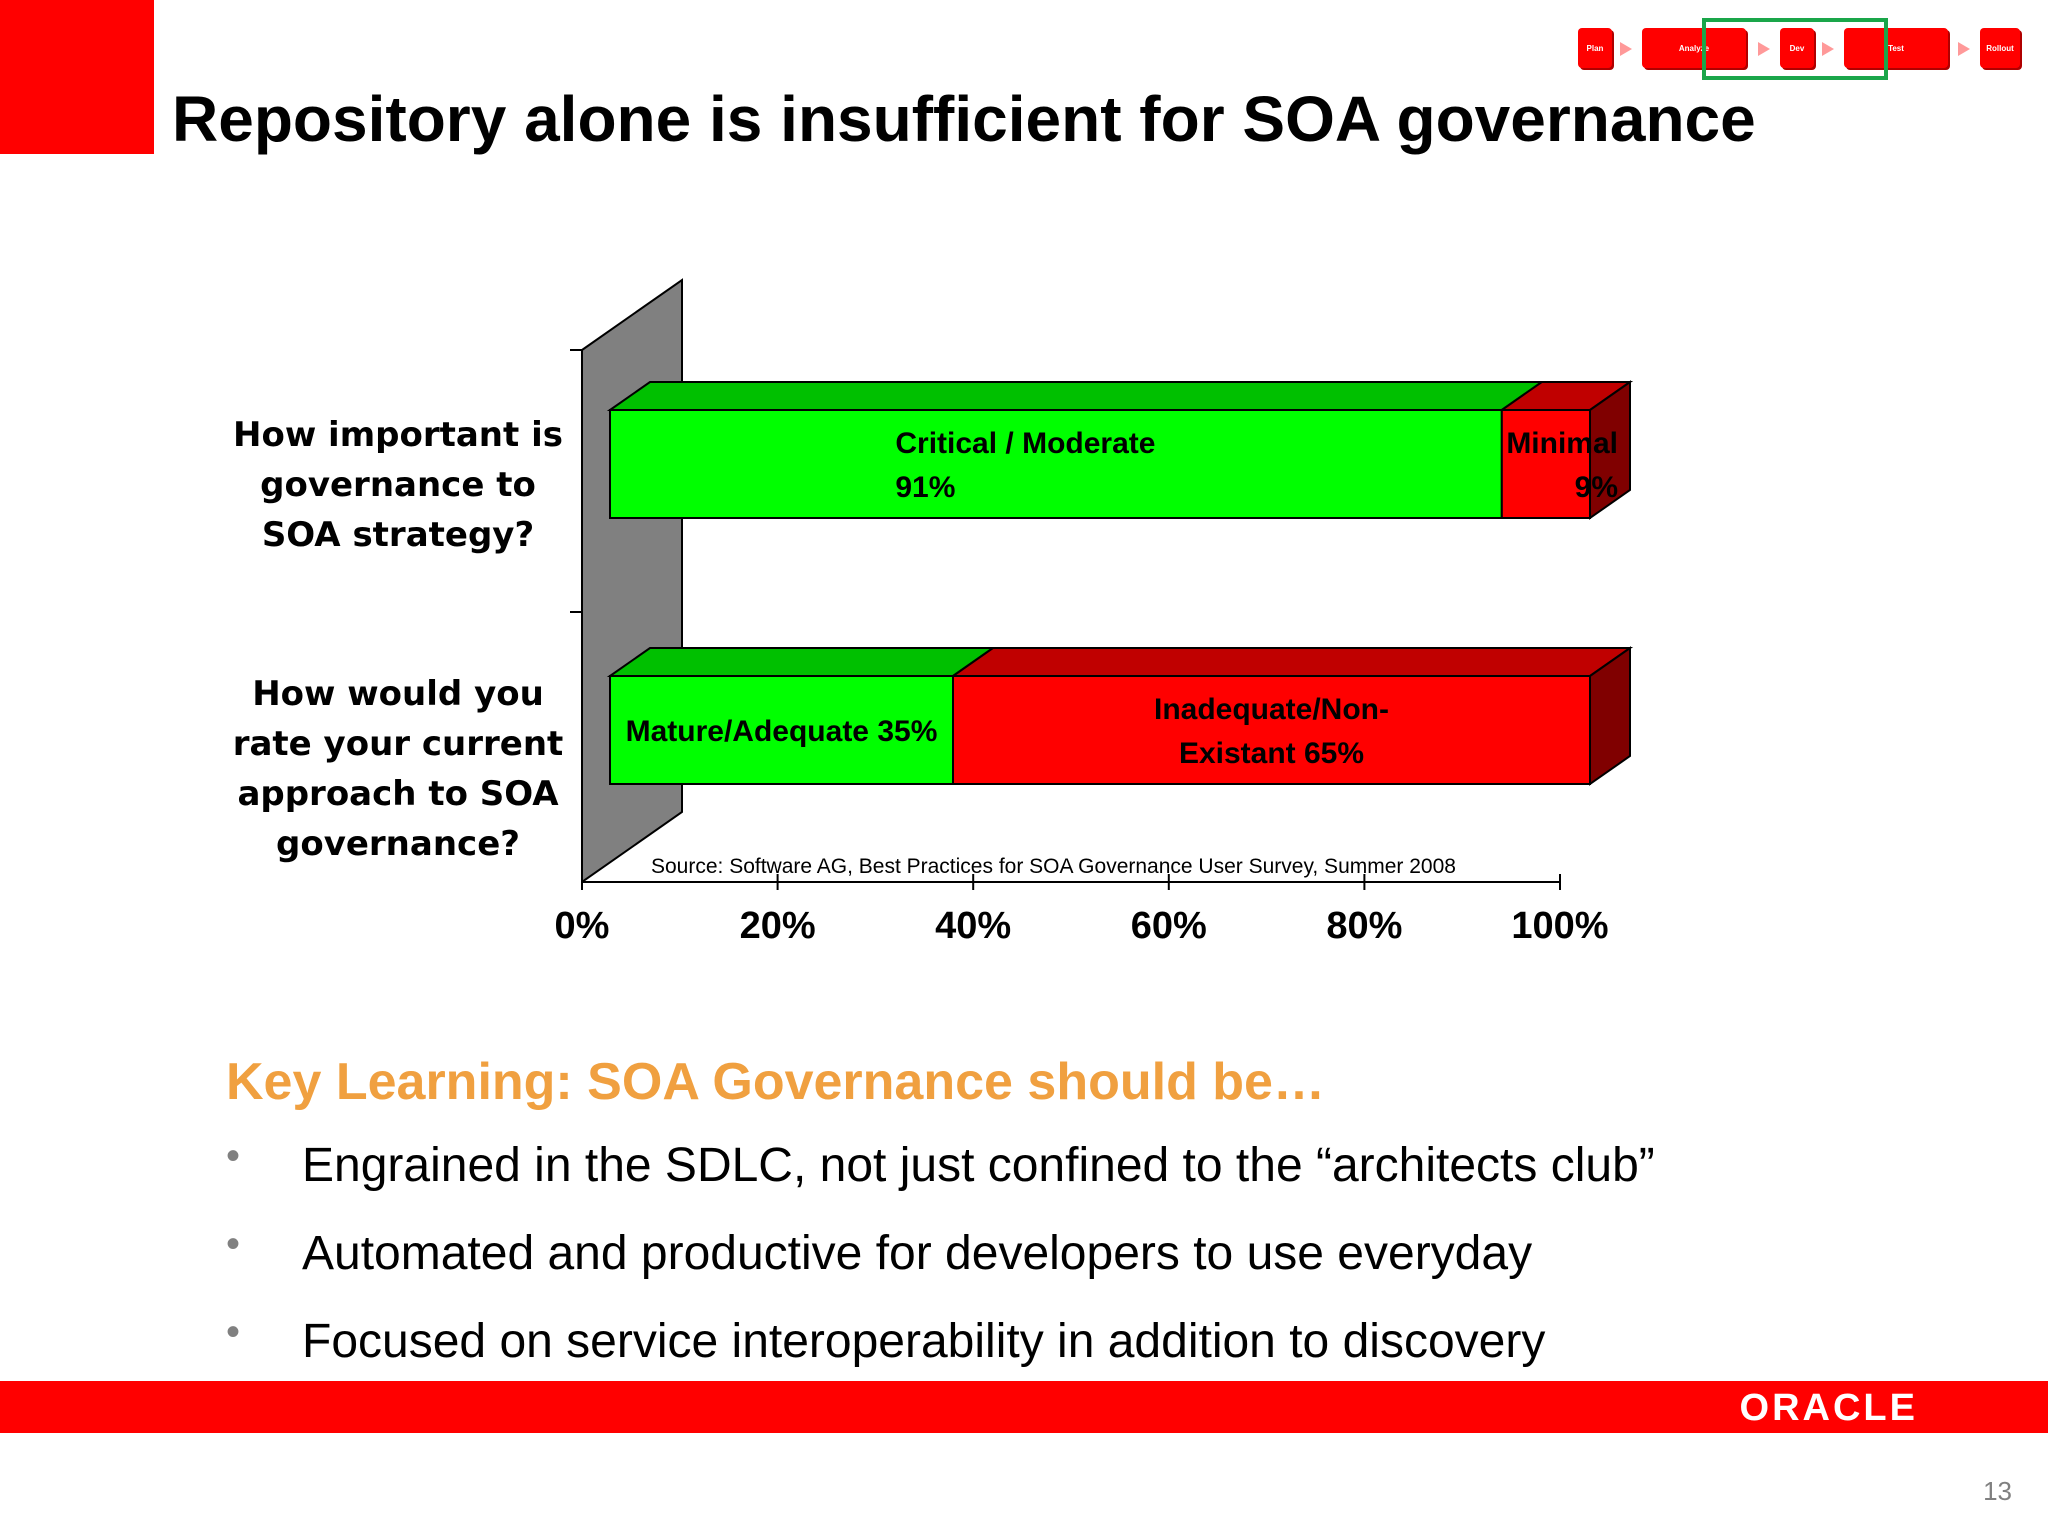  Describe the element at coordinates (1828, 1408) in the screenshot. I see `oracle-logo: ORACLE` at that location.